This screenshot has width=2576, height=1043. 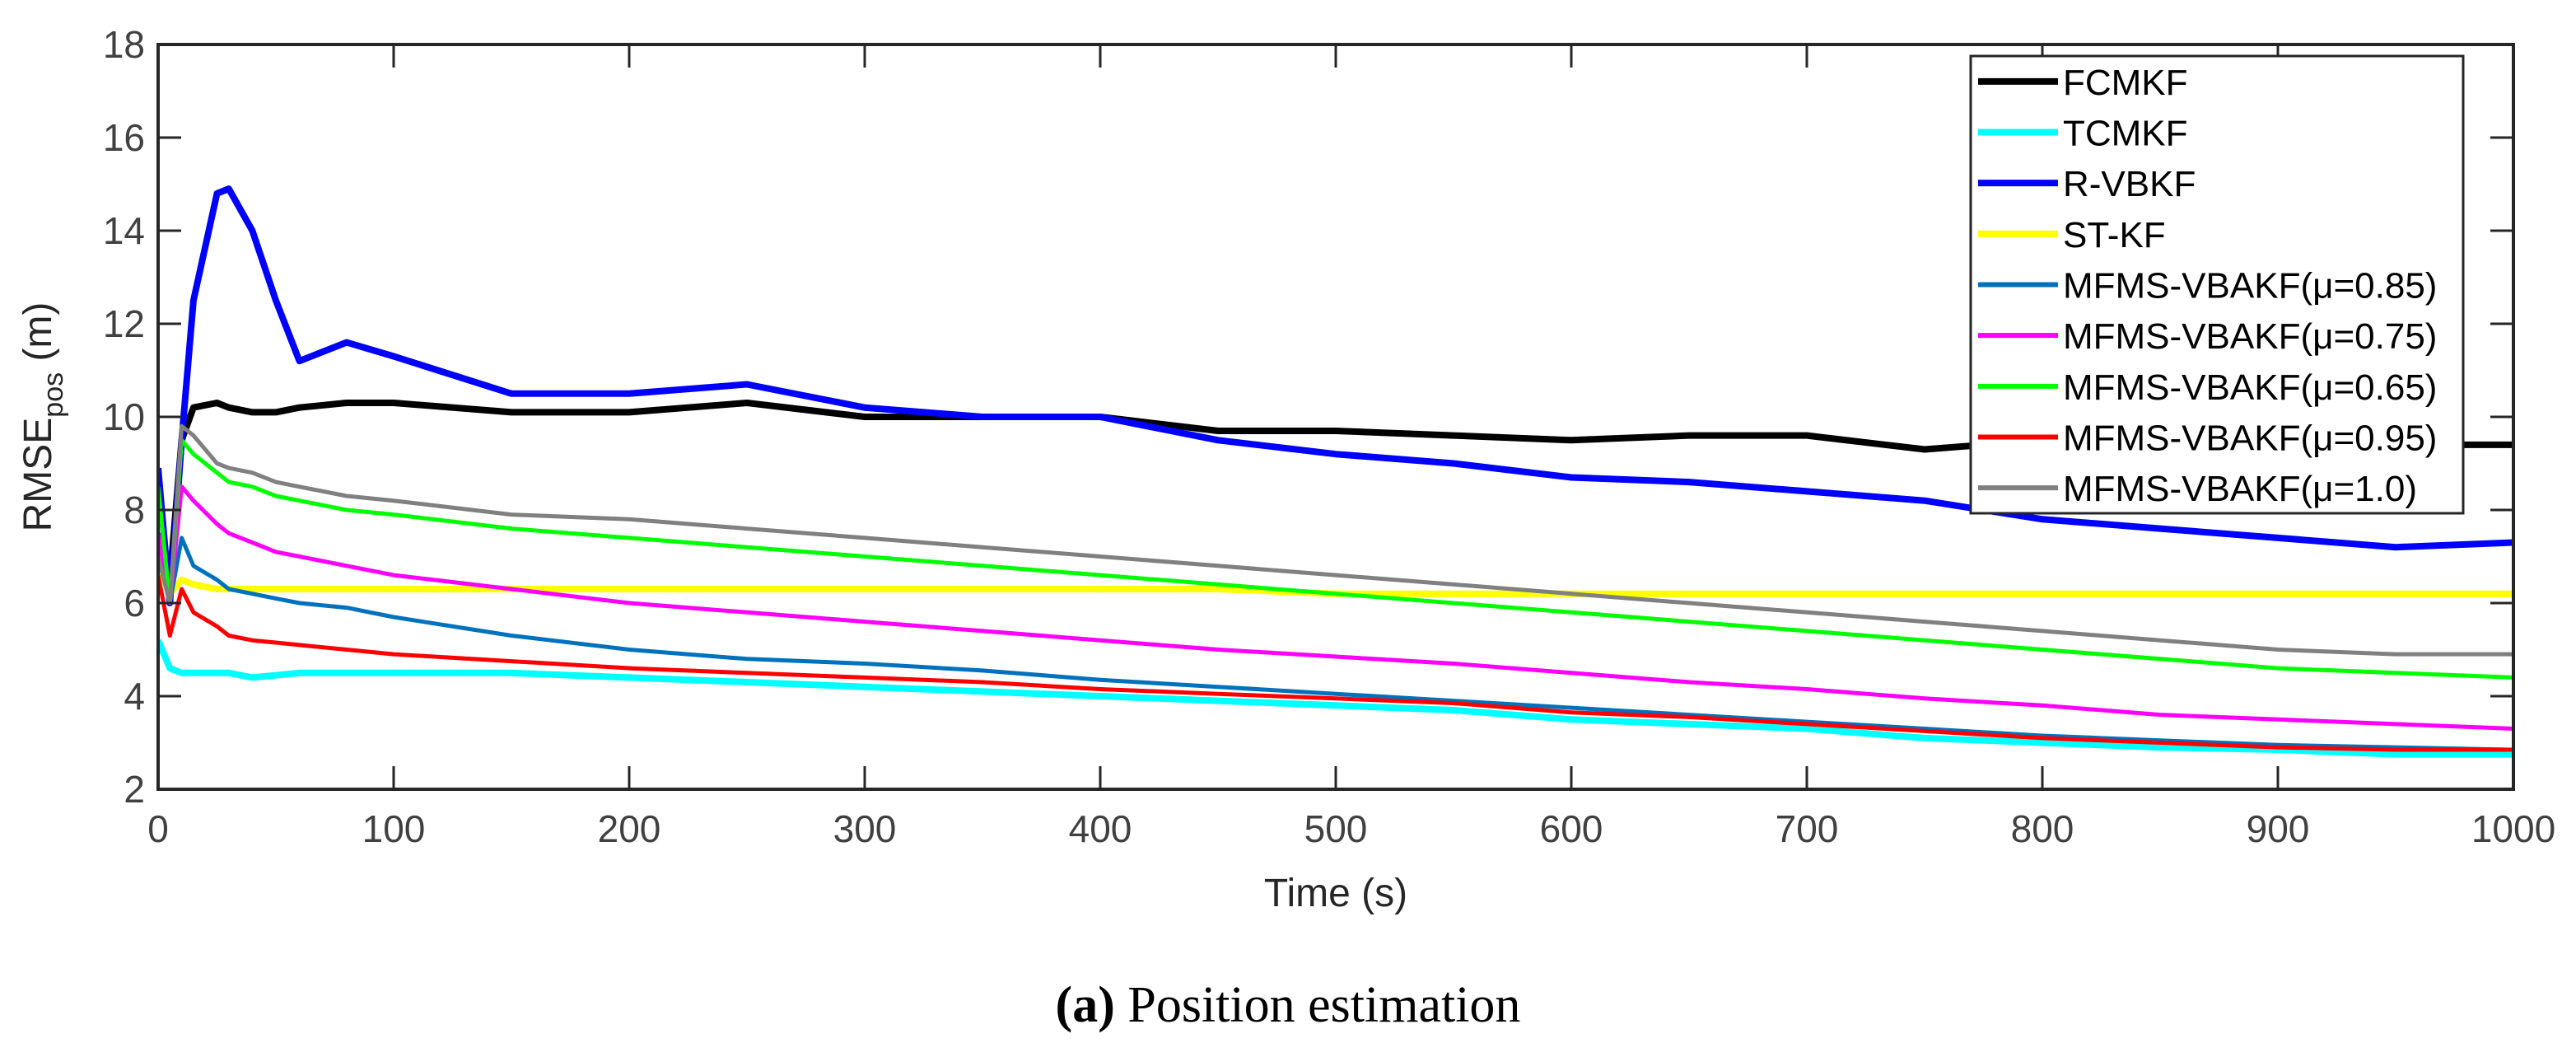 I want to click on legend-entry: ST-KF, so click(x=2114, y=235).